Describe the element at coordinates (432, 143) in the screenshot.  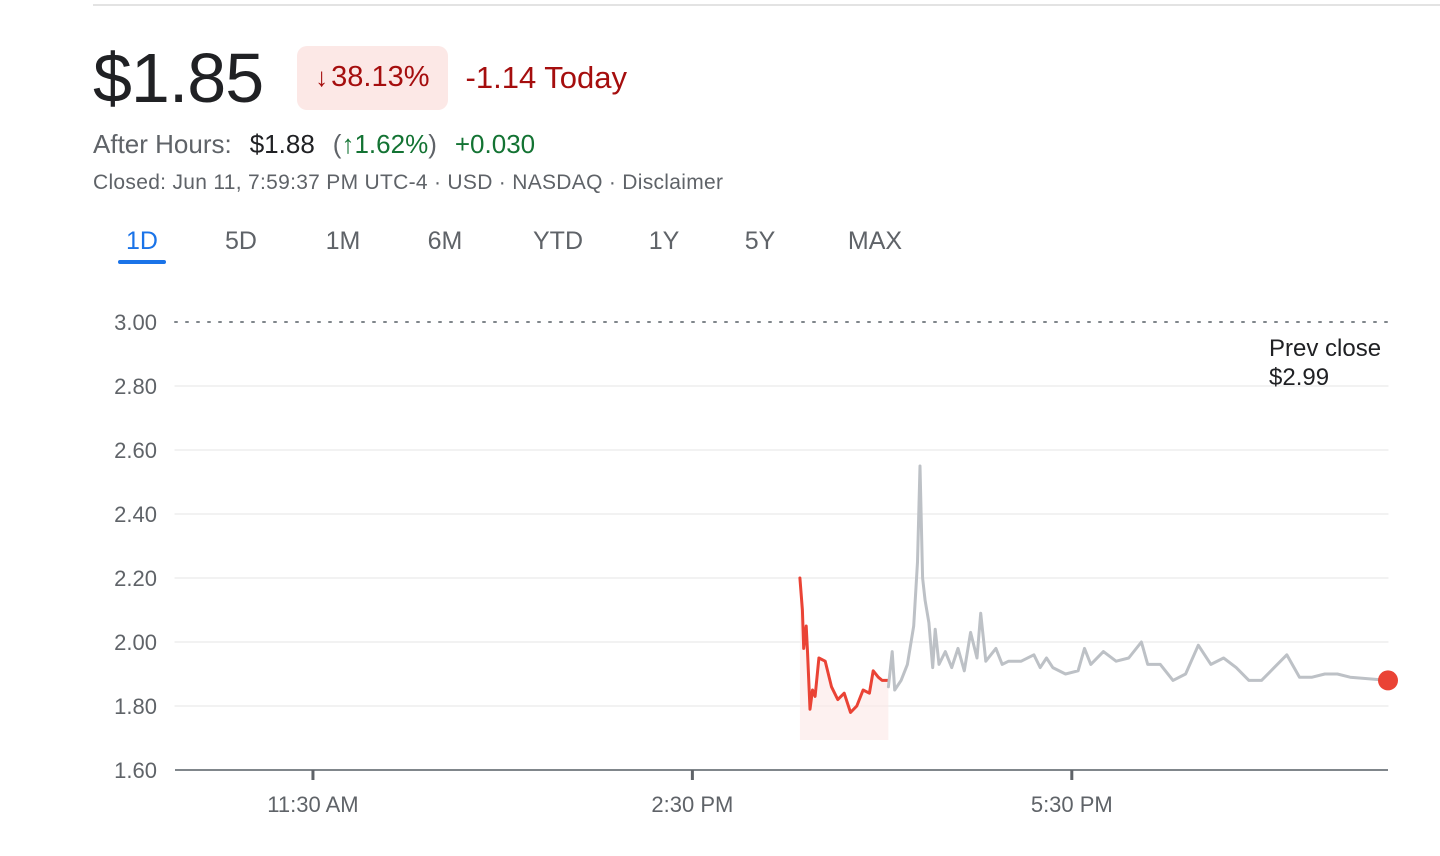
I see `close-paren: )` at that location.